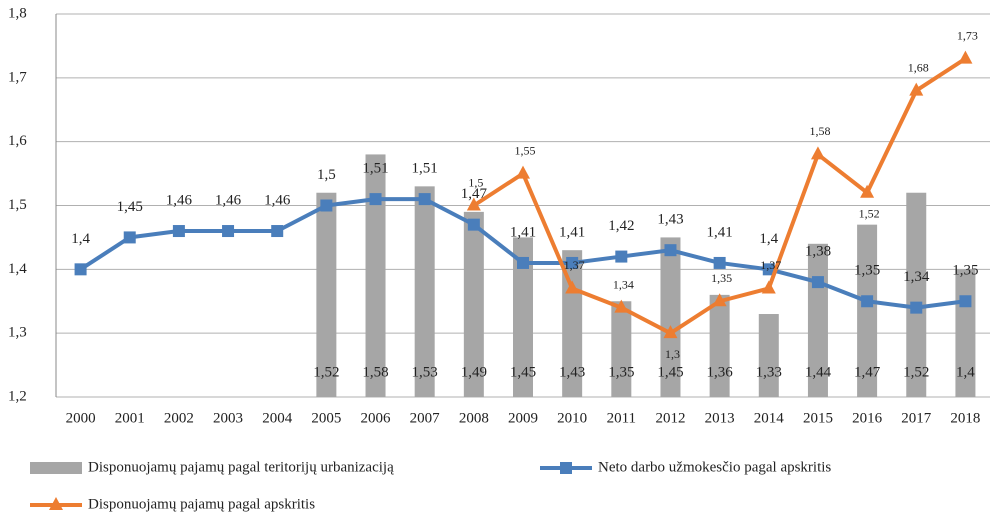  I want to click on y-tick-label: 1,6, so click(17, 141).